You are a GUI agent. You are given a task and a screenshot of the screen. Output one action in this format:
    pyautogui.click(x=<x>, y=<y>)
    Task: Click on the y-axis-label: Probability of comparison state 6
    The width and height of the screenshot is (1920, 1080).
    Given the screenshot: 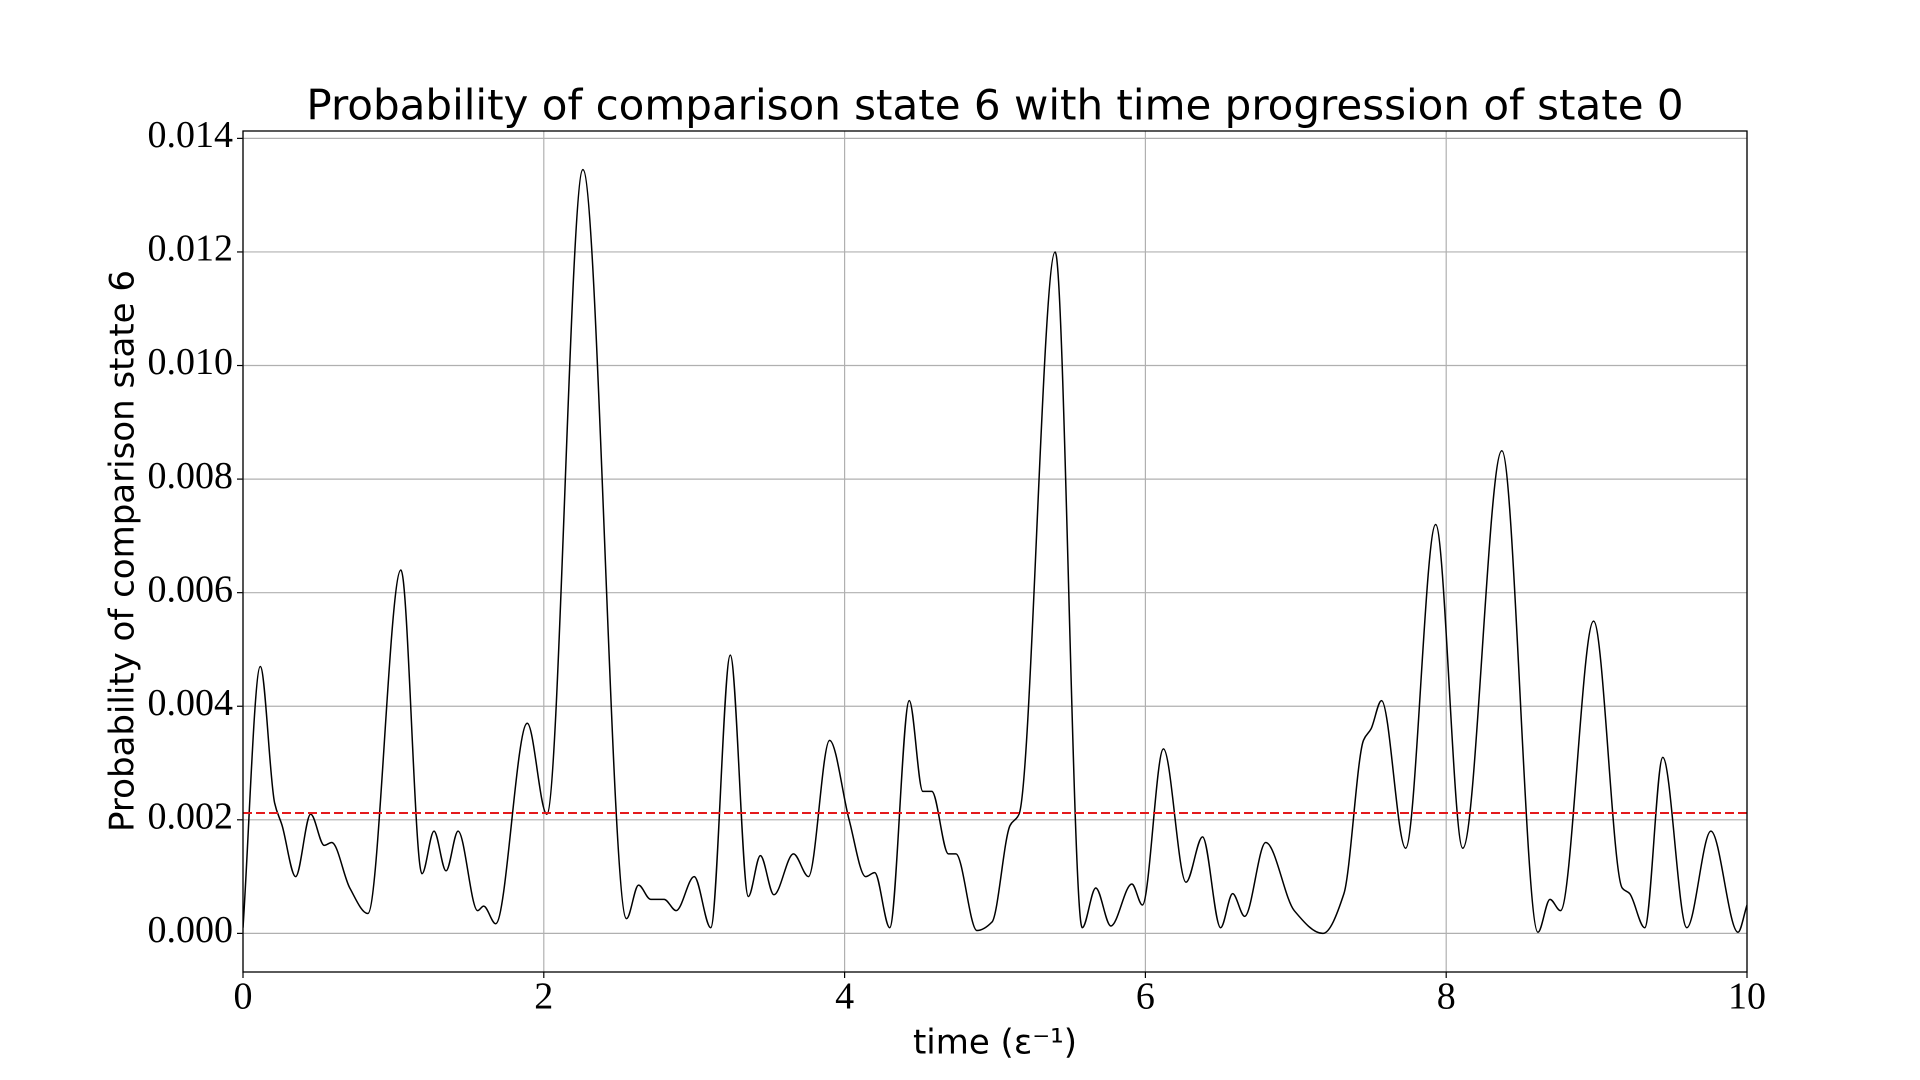 What is the action you would take?
    pyautogui.click(x=123, y=551)
    